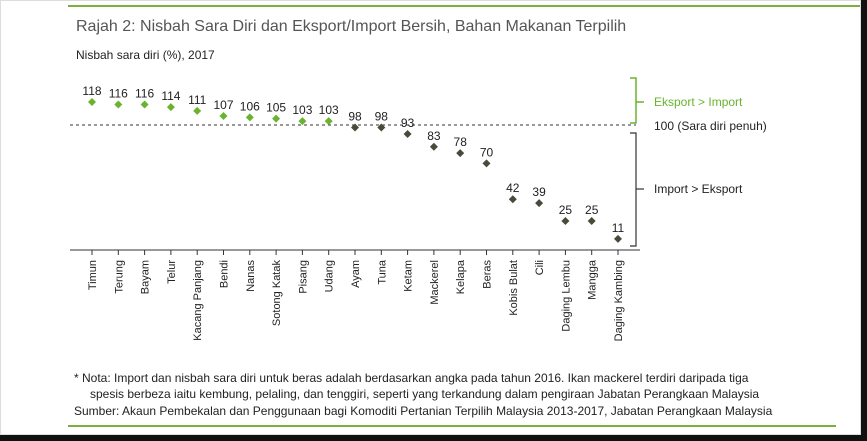 This screenshot has height=441, width=867. What do you see at coordinates (223, 105) in the screenshot?
I see `value-label: 107` at bounding box center [223, 105].